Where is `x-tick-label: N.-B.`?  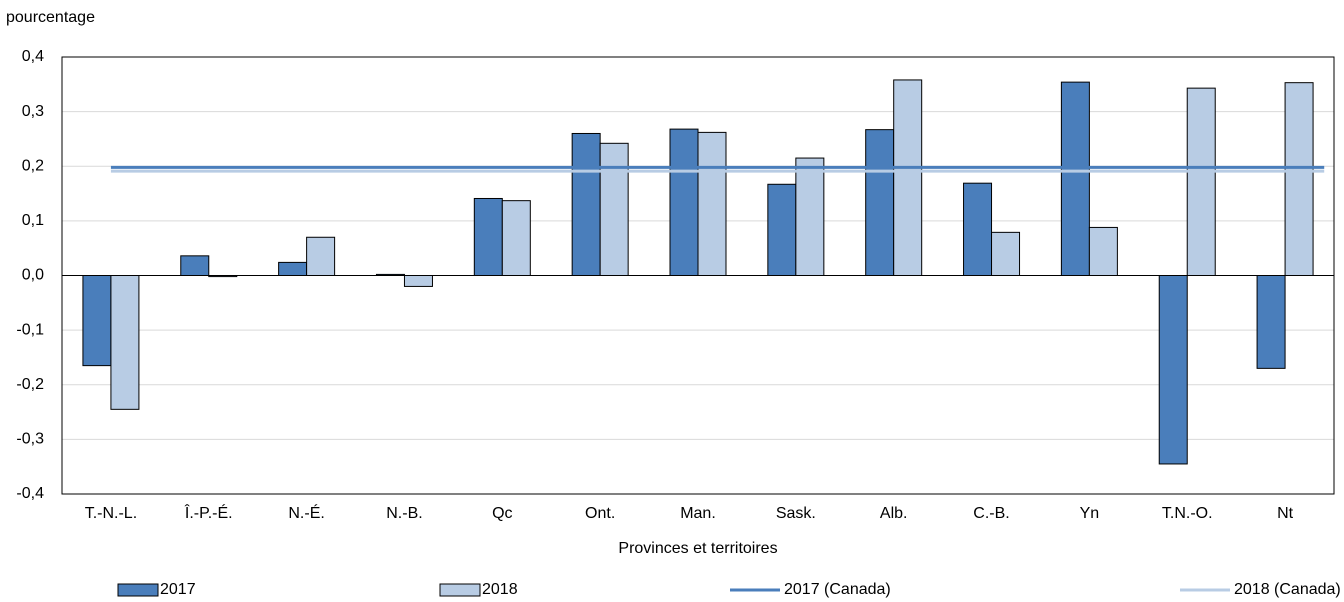
x-tick-label: N.-B. is located at coordinates (404, 513).